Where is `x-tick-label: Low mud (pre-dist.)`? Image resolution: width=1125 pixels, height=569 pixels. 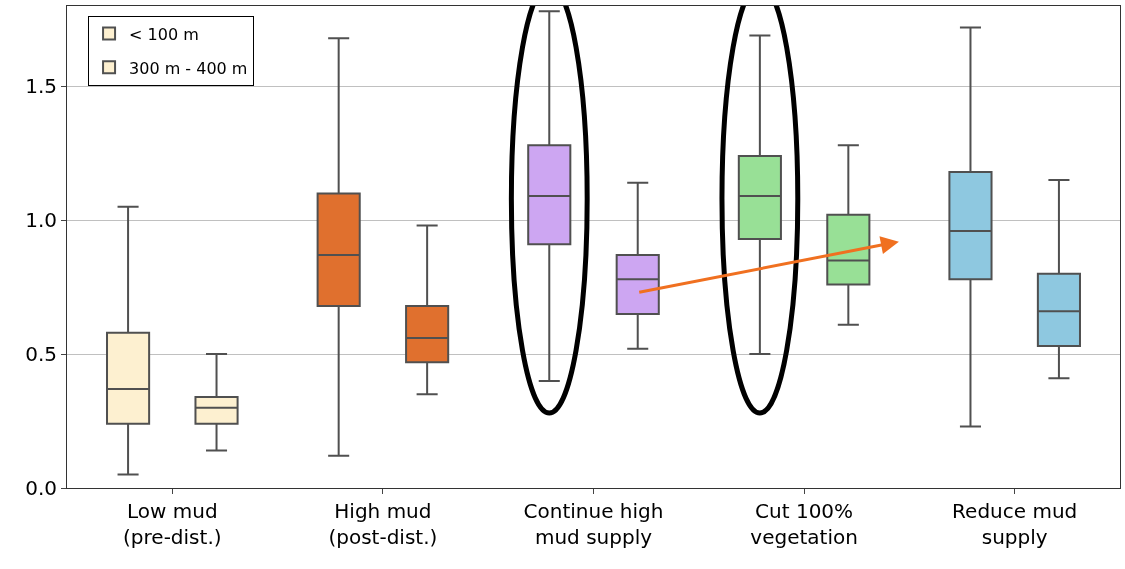
x-tick-label: Low mud (pre-dist.) is located at coordinates (172, 524).